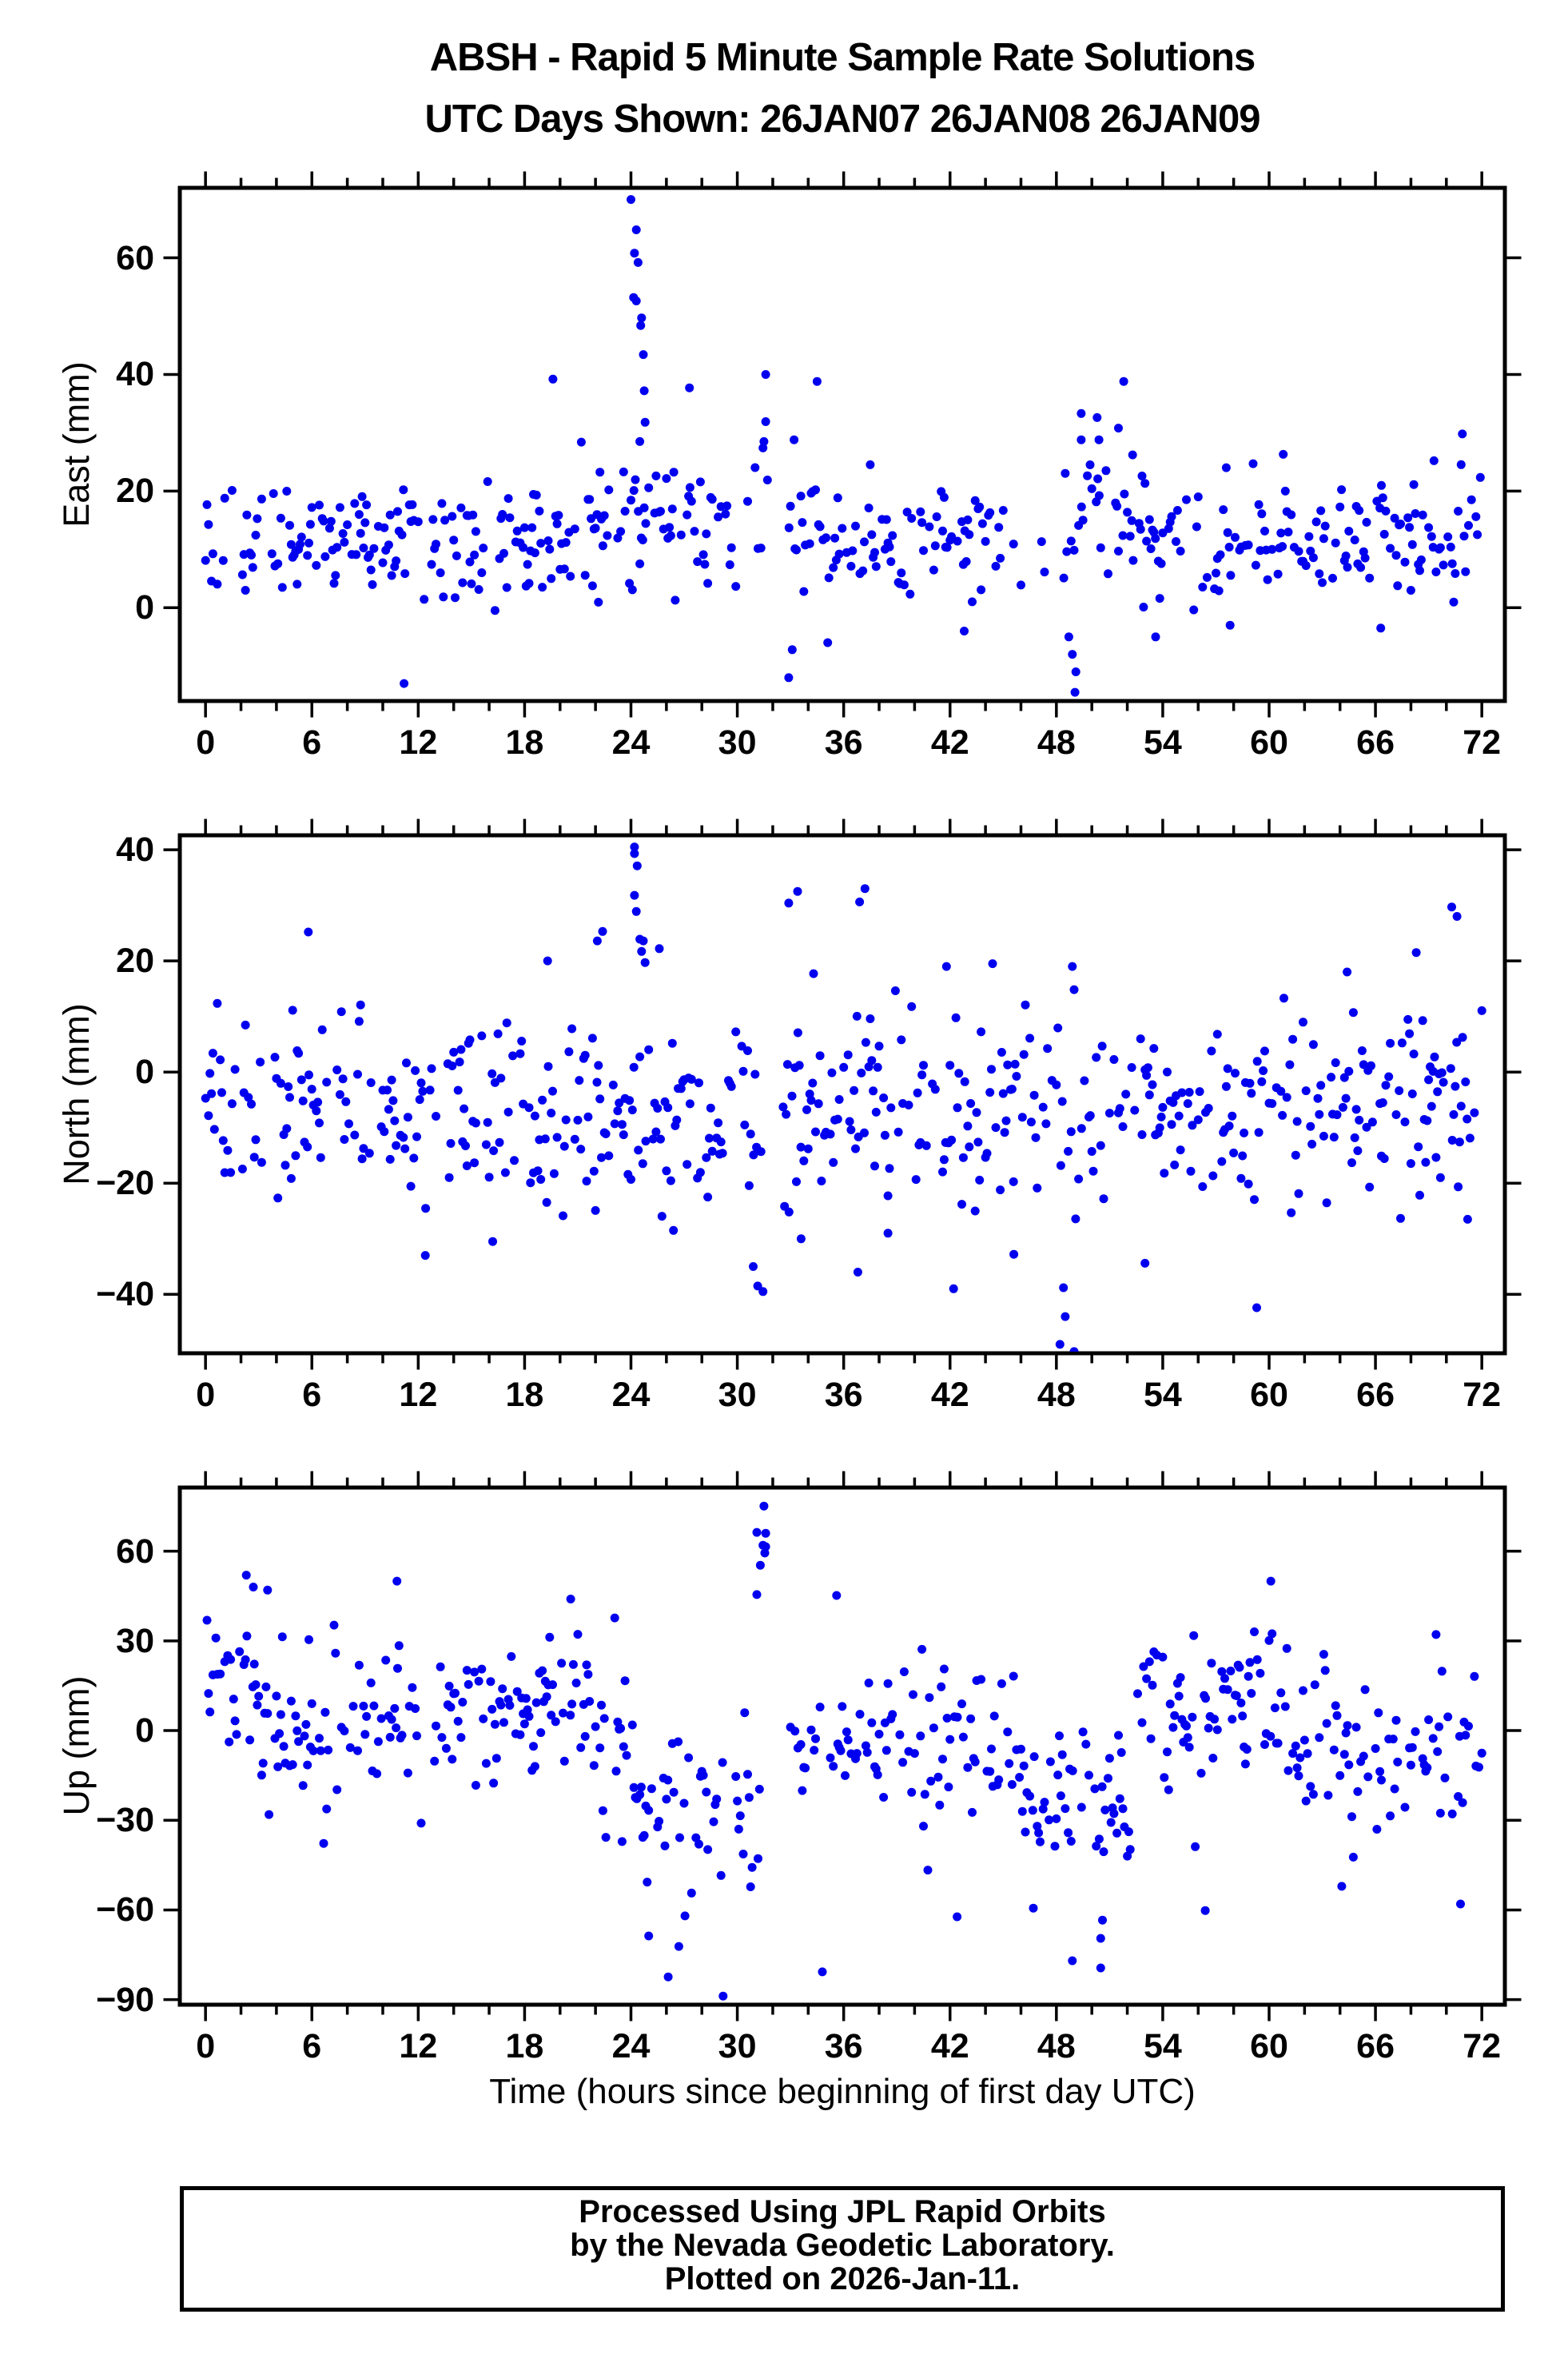 The image size is (1568, 2362). Describe the element at coordinates (125, 1294) in the screenshot. I see `y-tick-label: −40` at that location.